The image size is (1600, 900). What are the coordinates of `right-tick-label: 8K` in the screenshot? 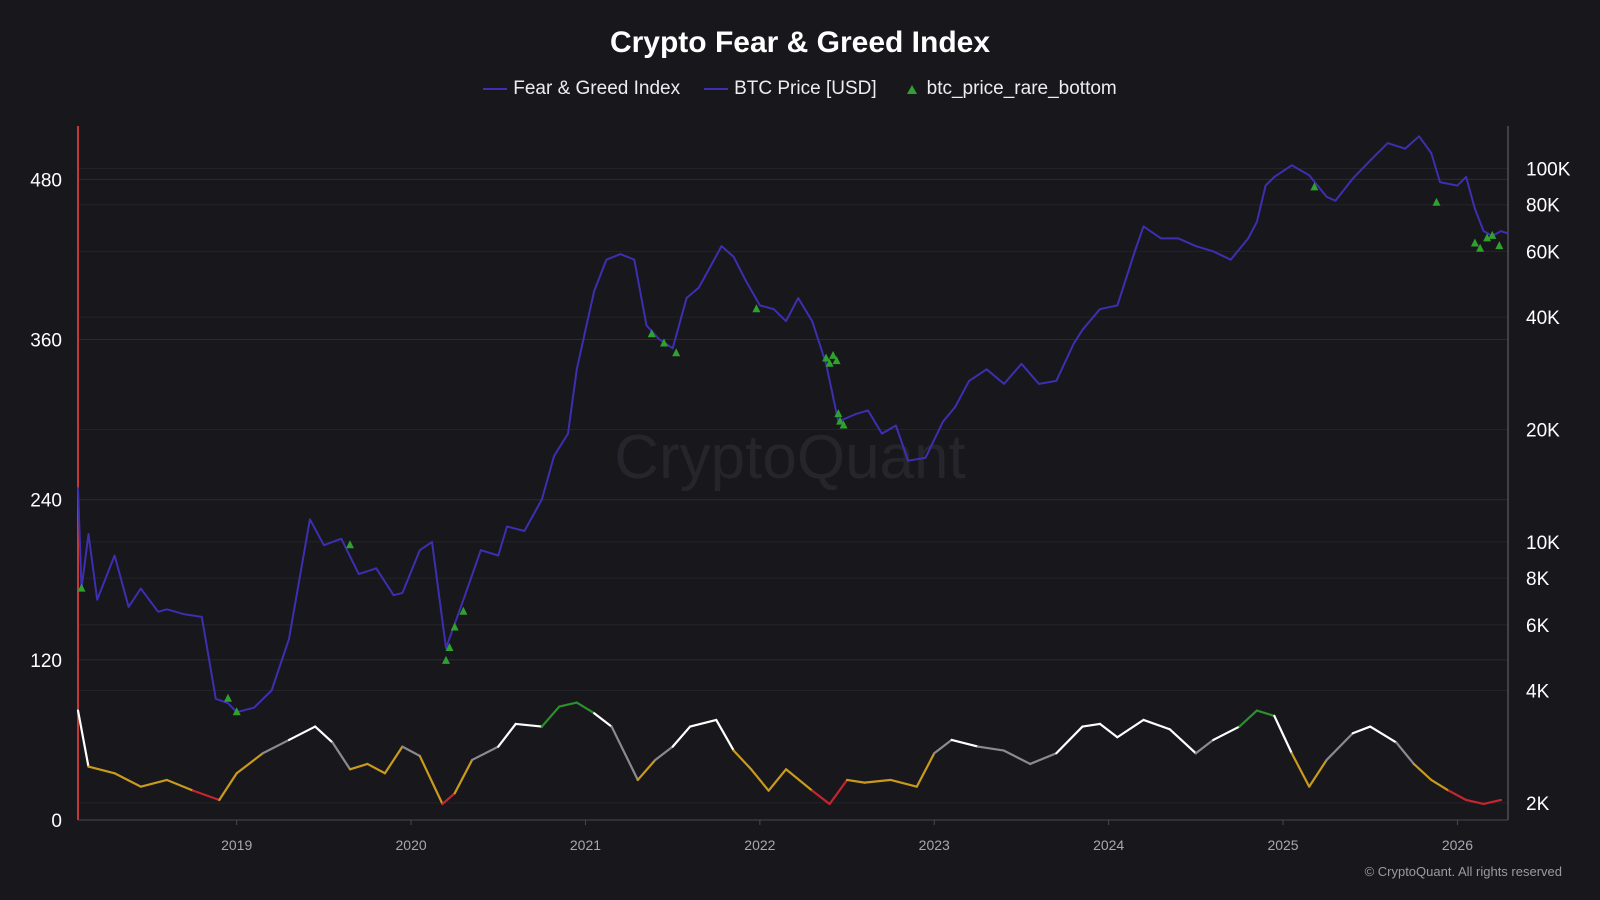 It's located at (1538, 579).